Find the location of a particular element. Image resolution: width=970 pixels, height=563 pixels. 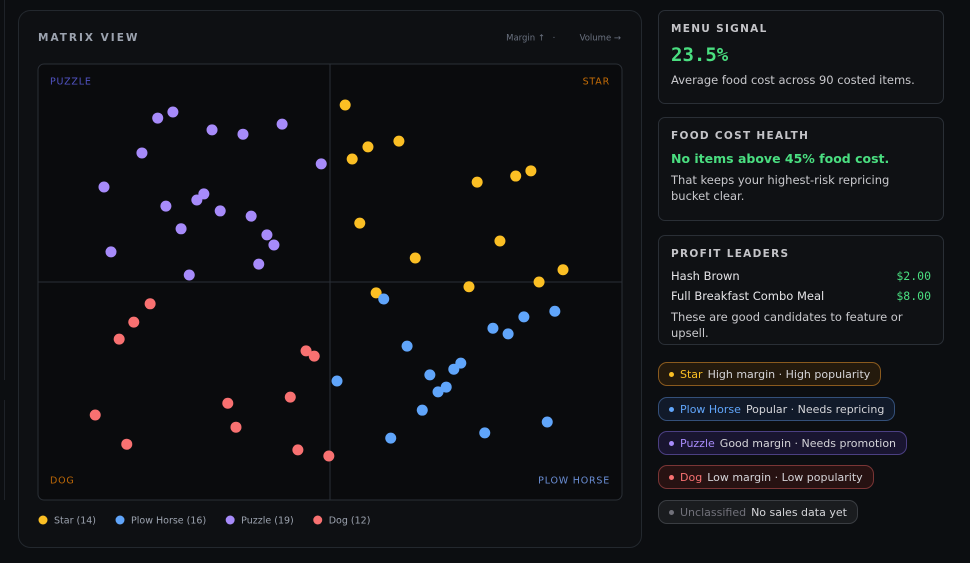

badge-name: Plow Horse is located at coordinates (710, 409).